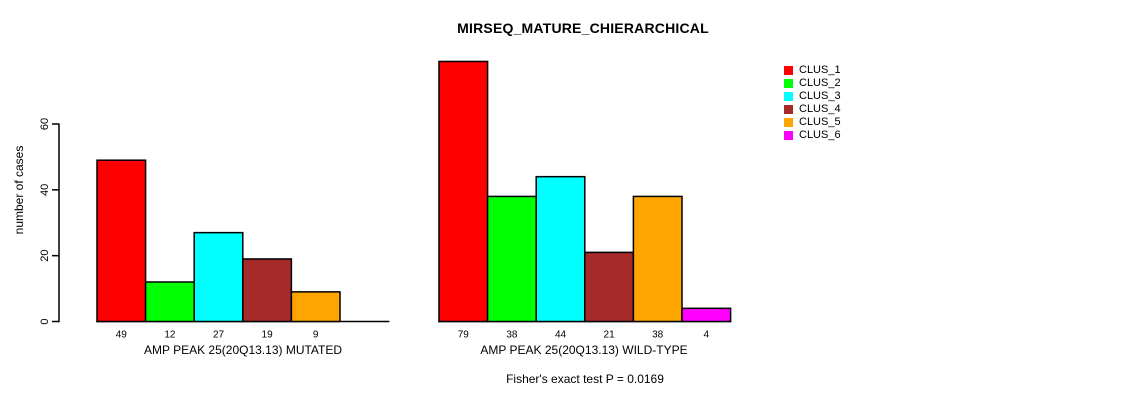  I want to click on group-label-mutated: AMP PEAK 25(20Q13.13) MUTATED, so click(243, 350).